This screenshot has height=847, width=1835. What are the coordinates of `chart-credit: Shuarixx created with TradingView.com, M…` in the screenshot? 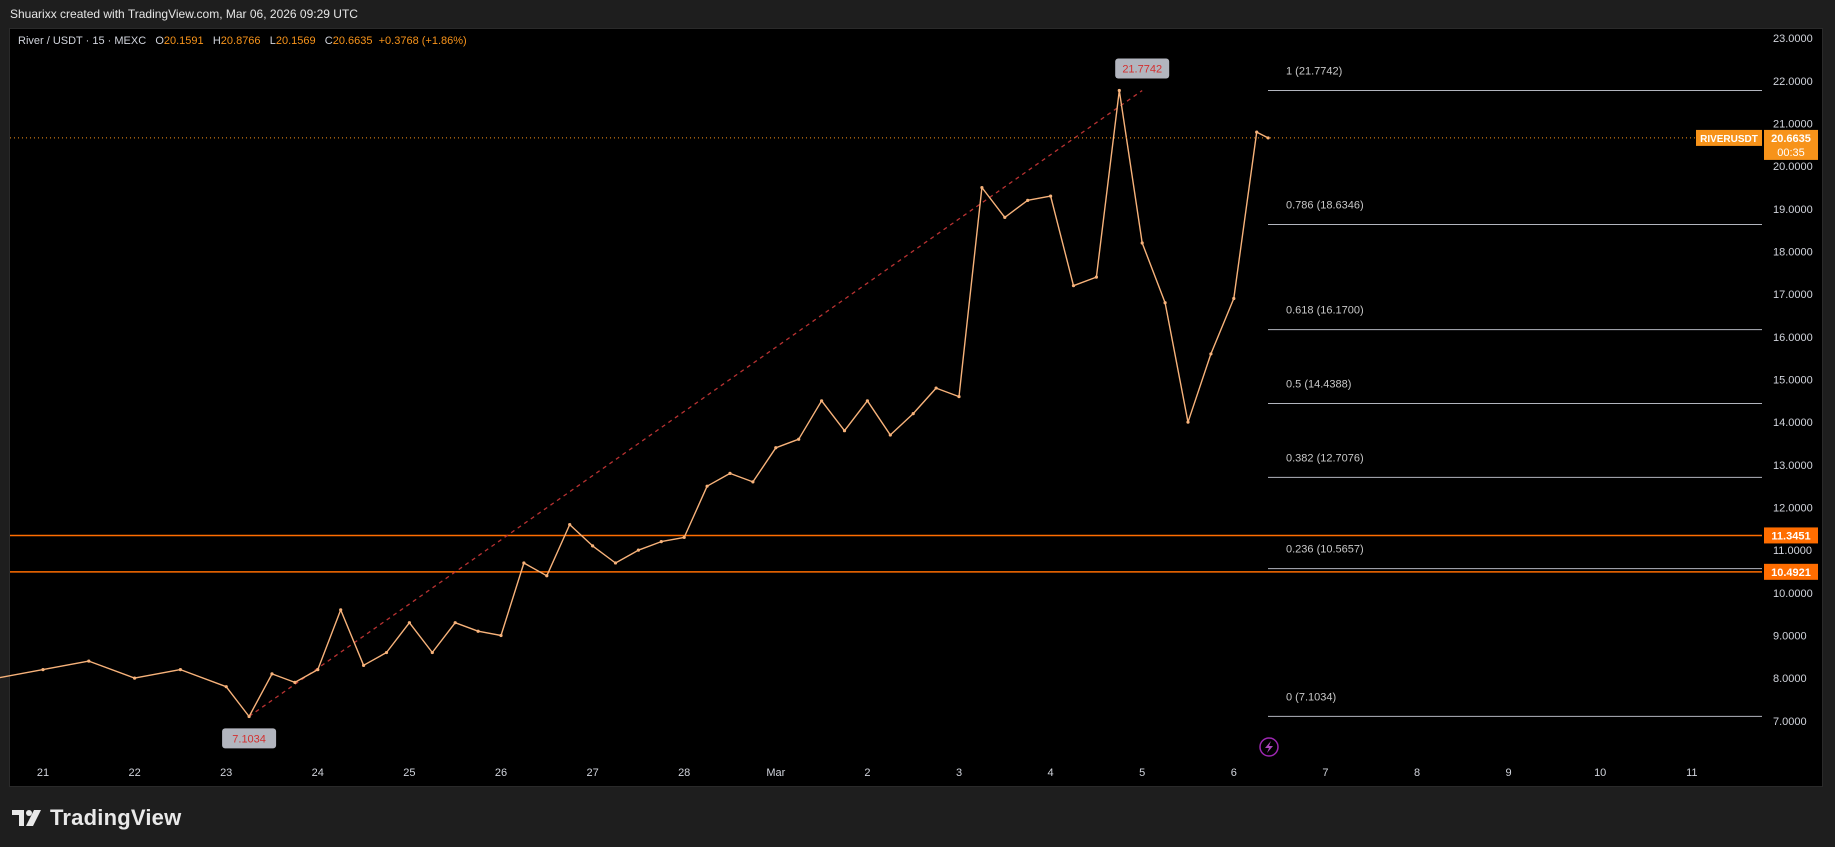 It's located at (184, 14).